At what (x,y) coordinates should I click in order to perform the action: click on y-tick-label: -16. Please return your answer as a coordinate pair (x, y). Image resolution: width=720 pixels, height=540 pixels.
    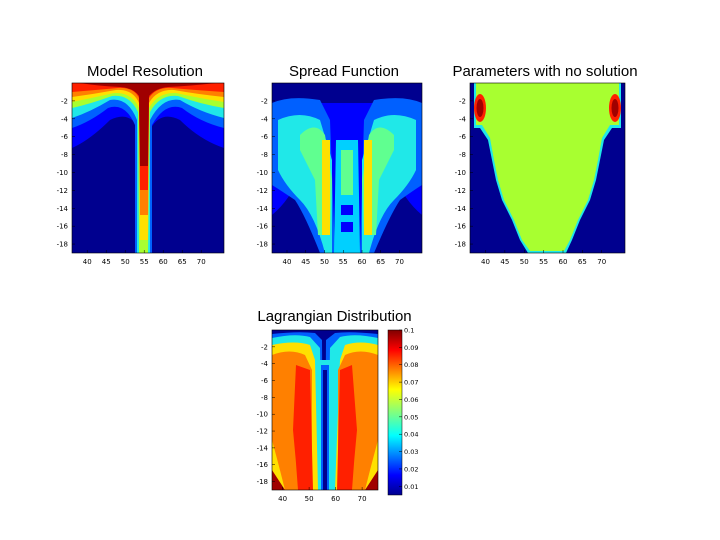
    Looking at the image, I should click on (63, 227).